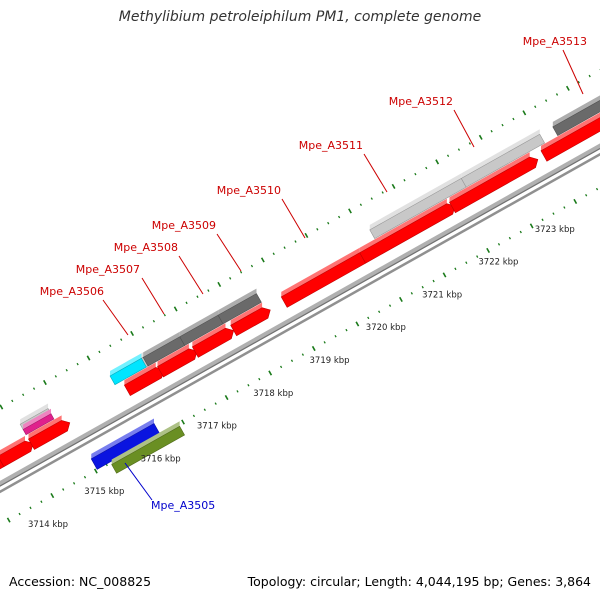 The height and width of the screenshot is (600, 600). I want to click on scale-label: 3720 kbp, so click(386, 328).